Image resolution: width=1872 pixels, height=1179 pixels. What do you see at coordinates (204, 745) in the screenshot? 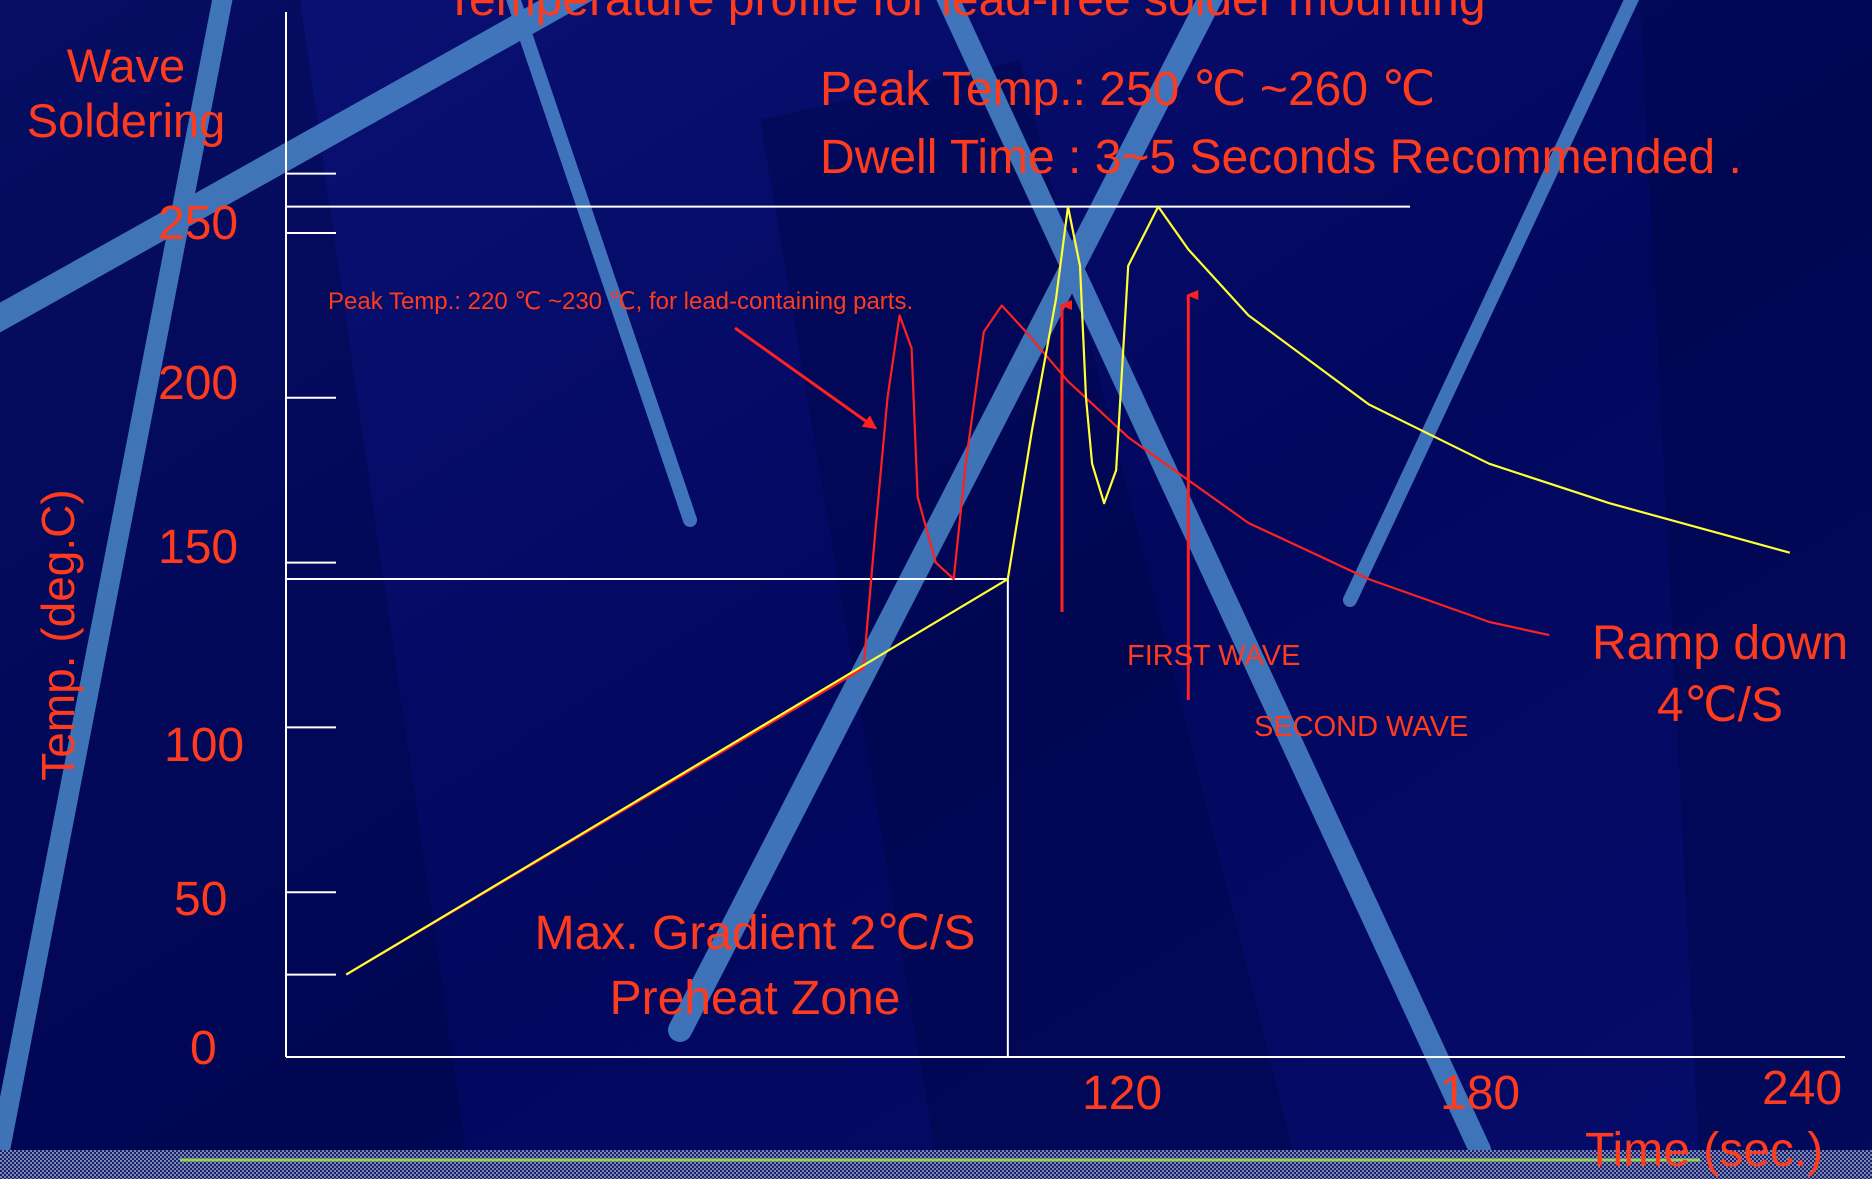
I see `y-tick-label: 100` at bounding box center [204, 745].